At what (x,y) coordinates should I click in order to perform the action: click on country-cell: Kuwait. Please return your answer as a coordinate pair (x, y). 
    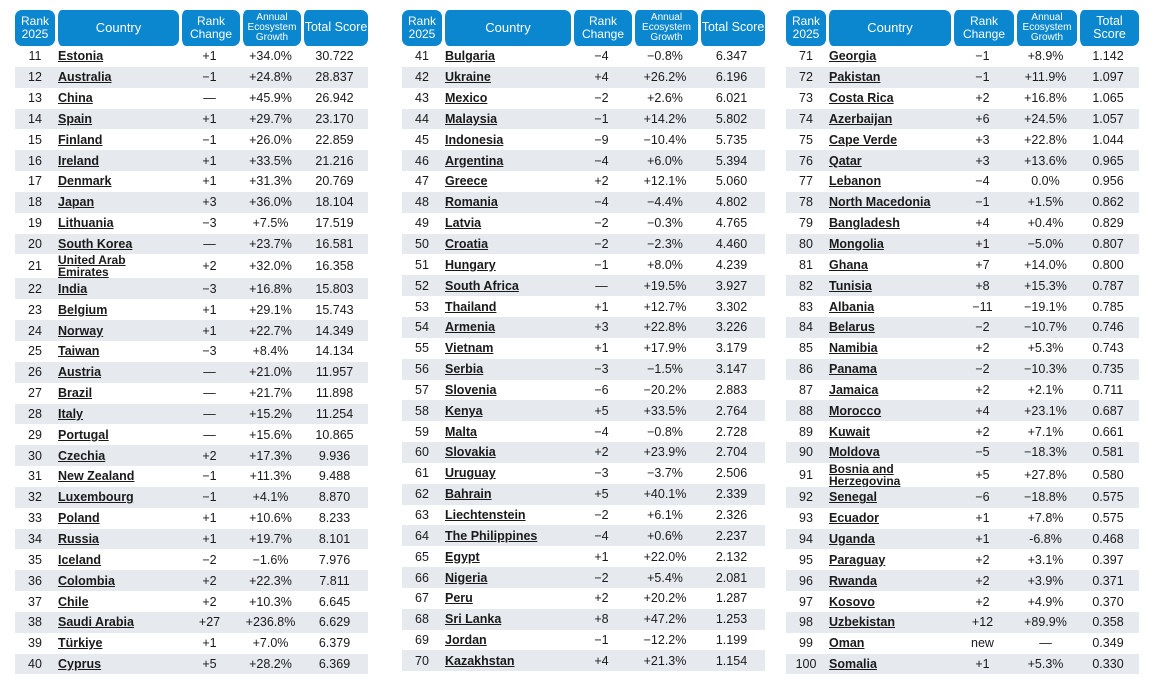
    Looking at the image, I should click on (849, 431).